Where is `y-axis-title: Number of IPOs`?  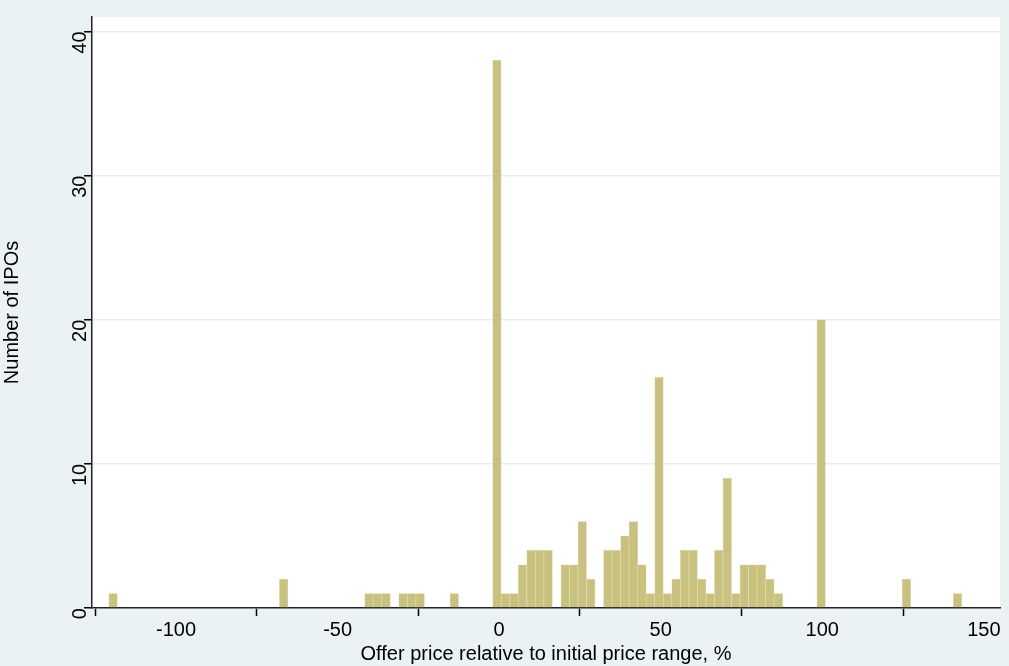
y-axis-title: Number of IPOs is located at coordinates (11, 312).